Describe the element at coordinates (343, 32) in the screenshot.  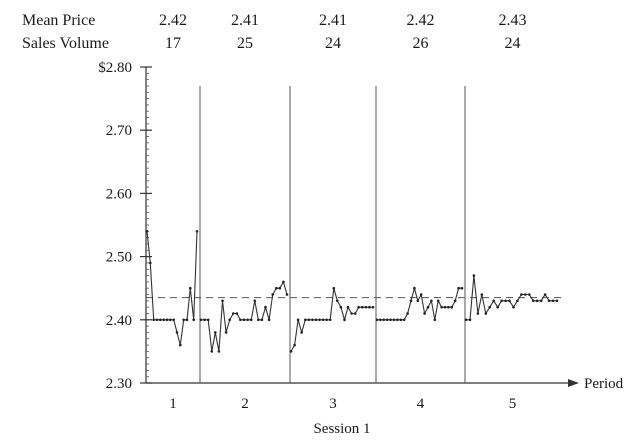
I see `period-stats: 2.42 17 2.41 25 2.41 24 2.42 26 2.43 24` at that location.